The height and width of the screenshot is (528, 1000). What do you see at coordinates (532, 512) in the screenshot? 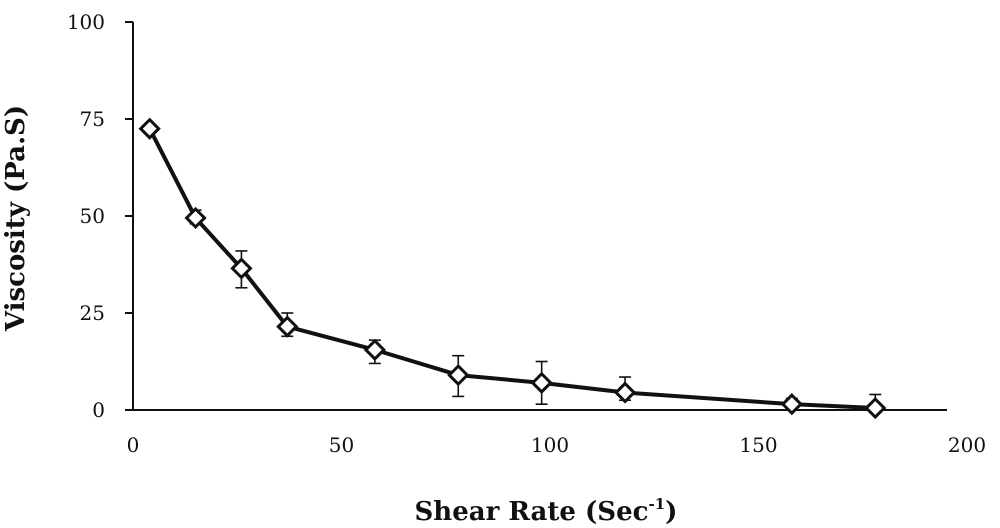
I see `x-axis-title-main: Shear Rate (Sec` at bounding box center [532, 512].